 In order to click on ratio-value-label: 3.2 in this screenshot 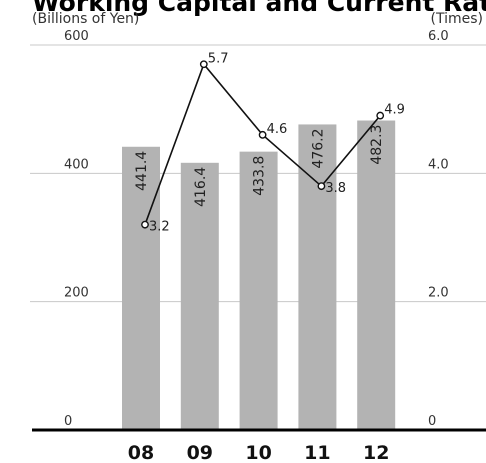, I will do `click(159, 227)`.